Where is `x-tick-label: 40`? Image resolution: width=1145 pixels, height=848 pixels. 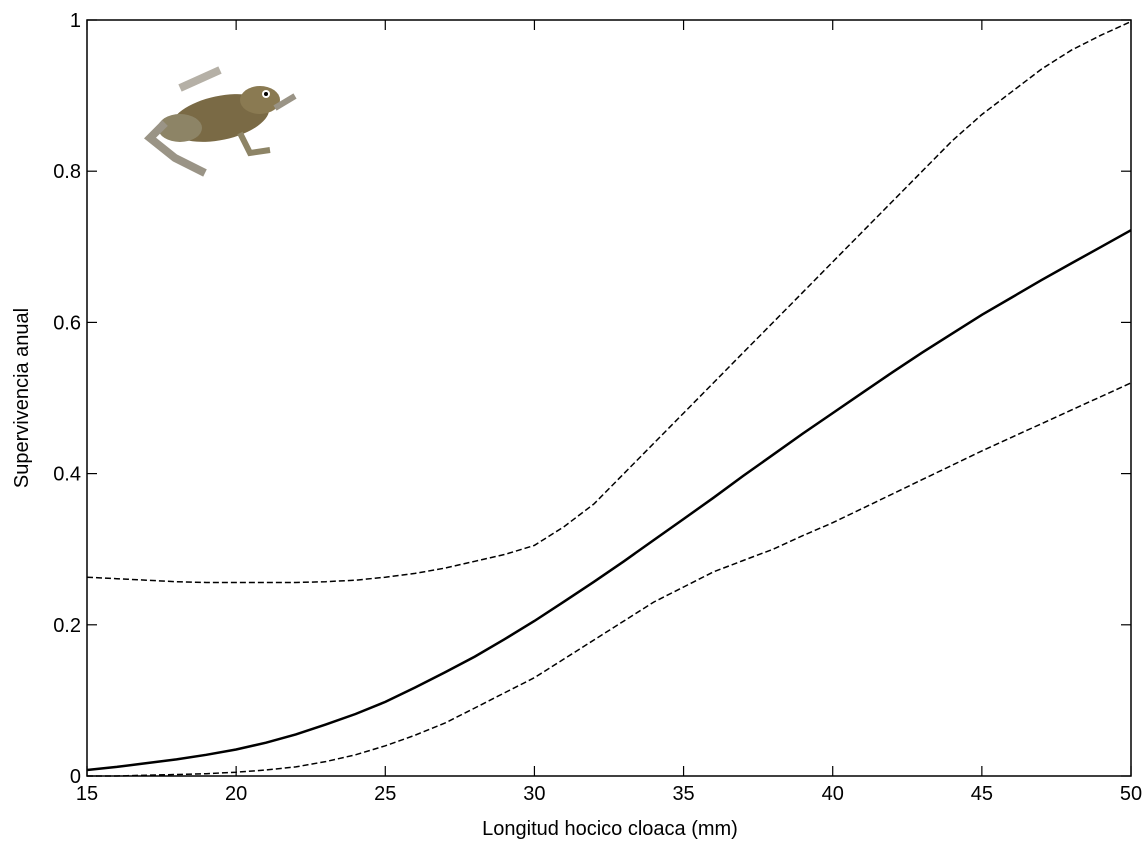
x-tick-label: 40 is located at coordinates (833, 794).